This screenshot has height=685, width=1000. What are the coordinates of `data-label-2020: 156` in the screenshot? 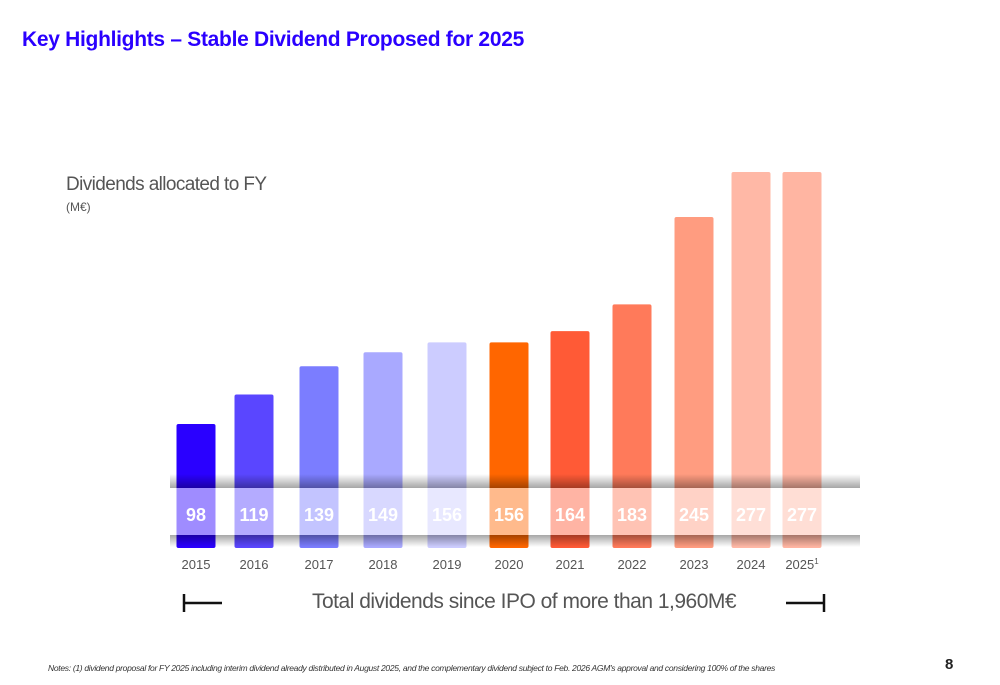 It's located at (509, 515).